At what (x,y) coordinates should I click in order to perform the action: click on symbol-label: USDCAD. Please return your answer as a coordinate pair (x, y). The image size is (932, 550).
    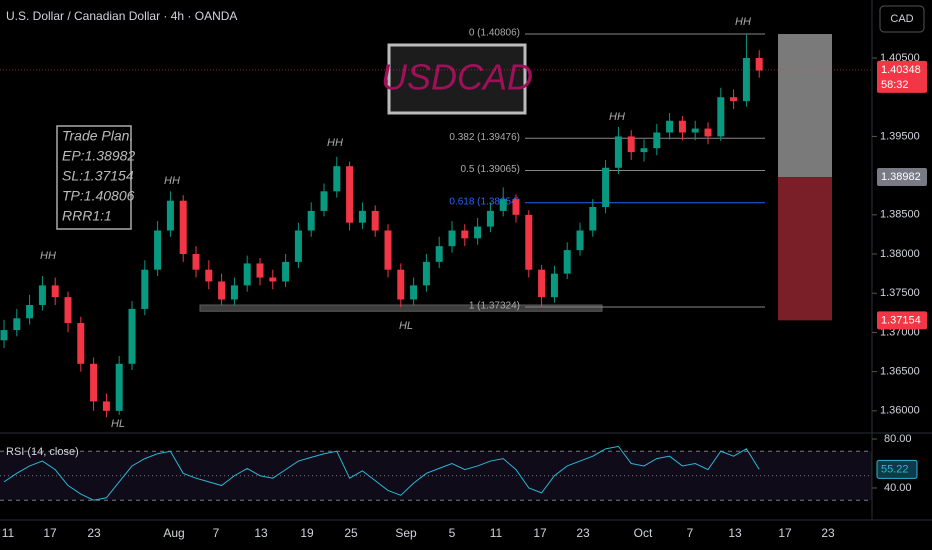
    Looking at the image, I should click on (457, 77).